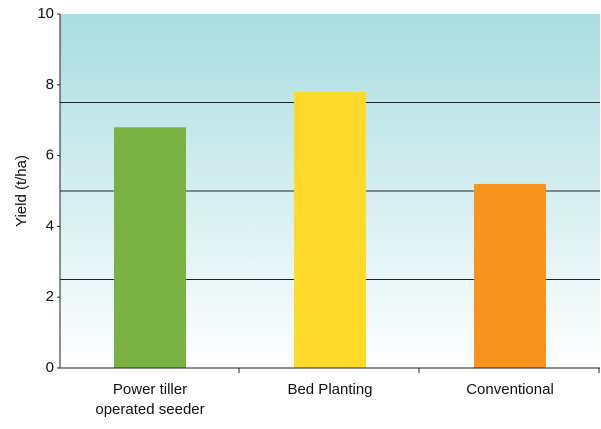 Image resolution: width=601 pixels, height=429 pixels. What do you see at coordinates (45, 13) in the screenshot?
I see `y-tick-label: 10` at bounding box center [45, 13].